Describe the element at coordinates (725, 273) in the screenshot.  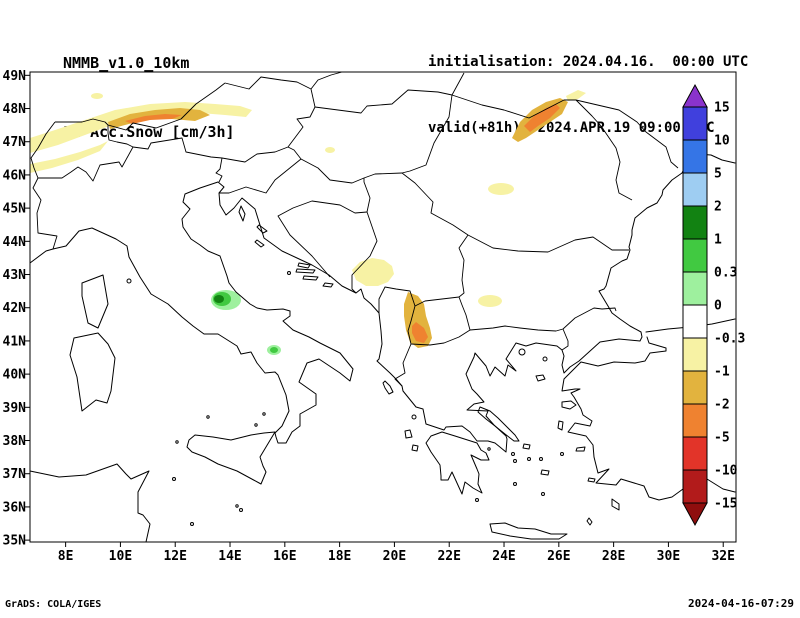
I see `colorbar-tick-label: 0.3` at that location.